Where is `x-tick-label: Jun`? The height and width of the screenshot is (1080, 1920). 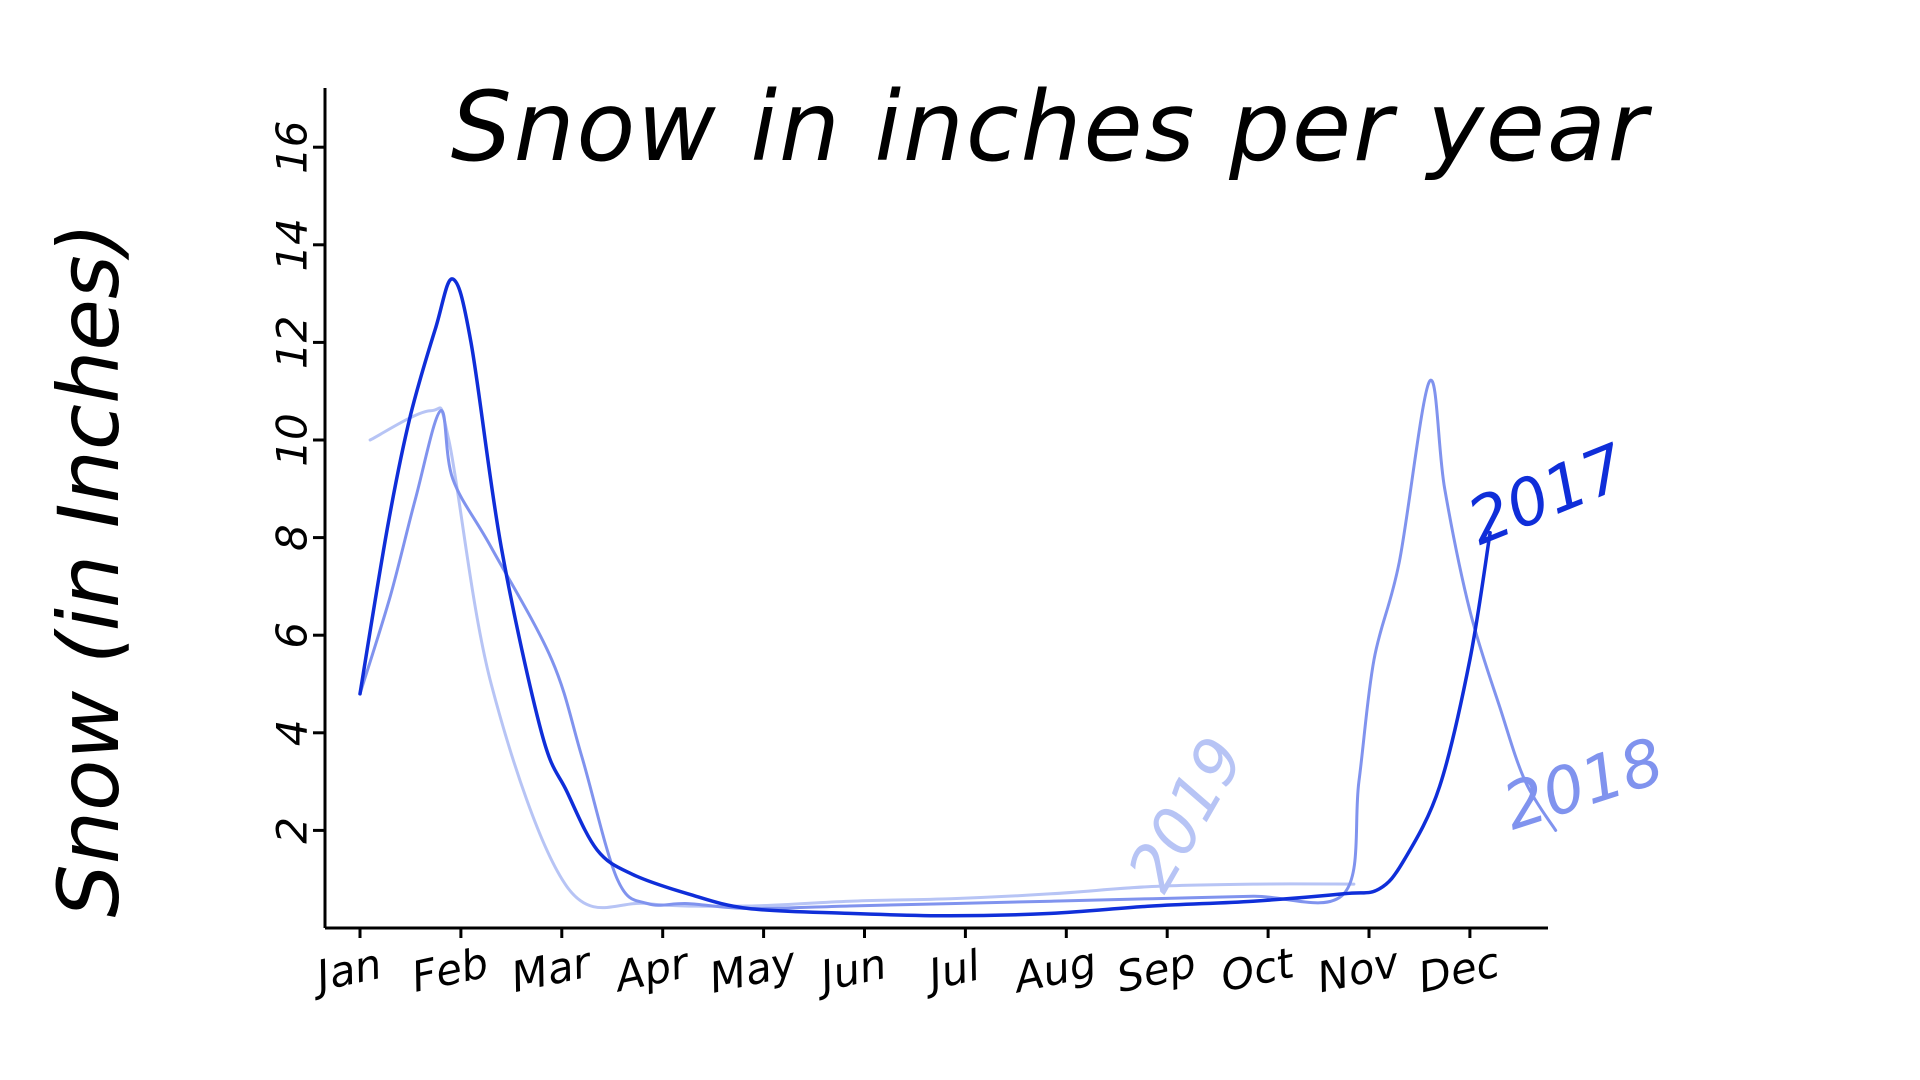
x-tick-label: Jun is located at coordinates (849, 970).